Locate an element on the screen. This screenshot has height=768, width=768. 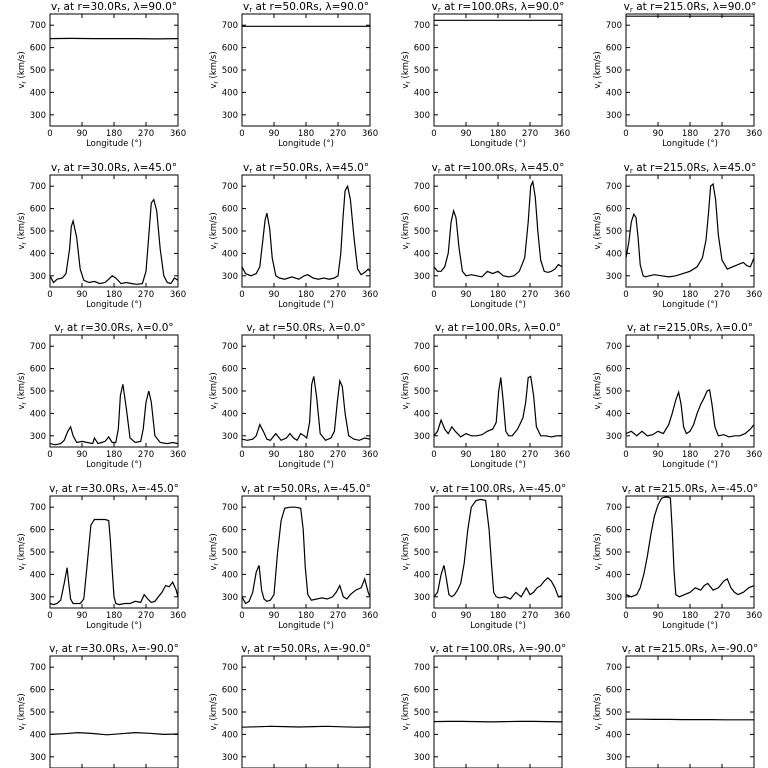
subplot-title: vr at r=50.0Rs, λ=-45.0° is located at coordinates (306, 489).